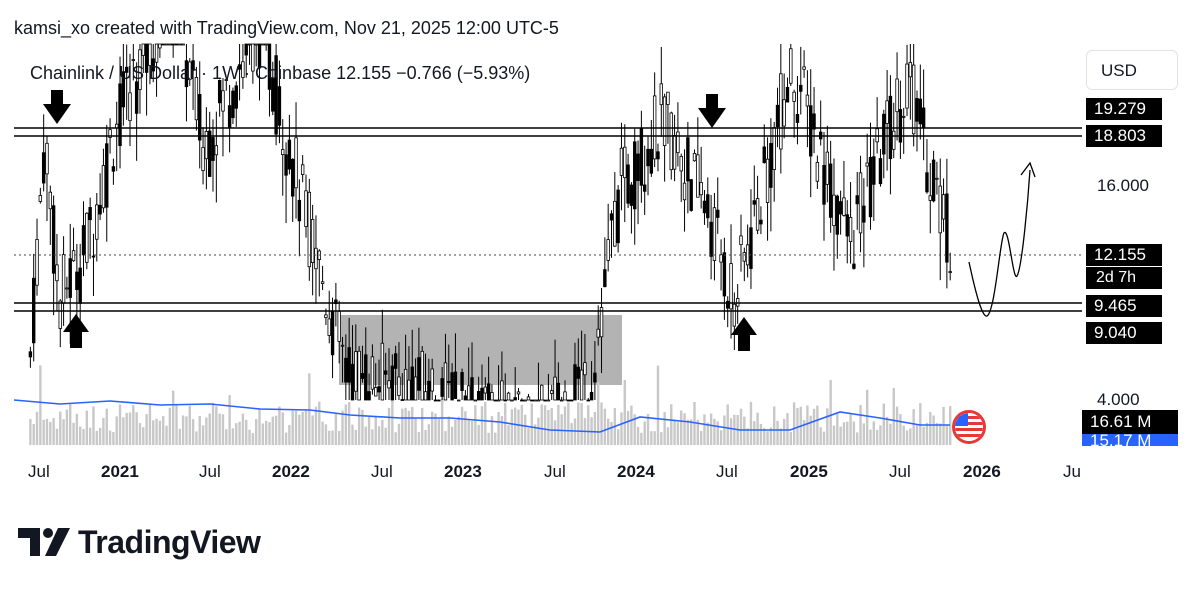 This screenshot has height=589, width=1200. I want to click on currency-selector, so click(1132, 70).